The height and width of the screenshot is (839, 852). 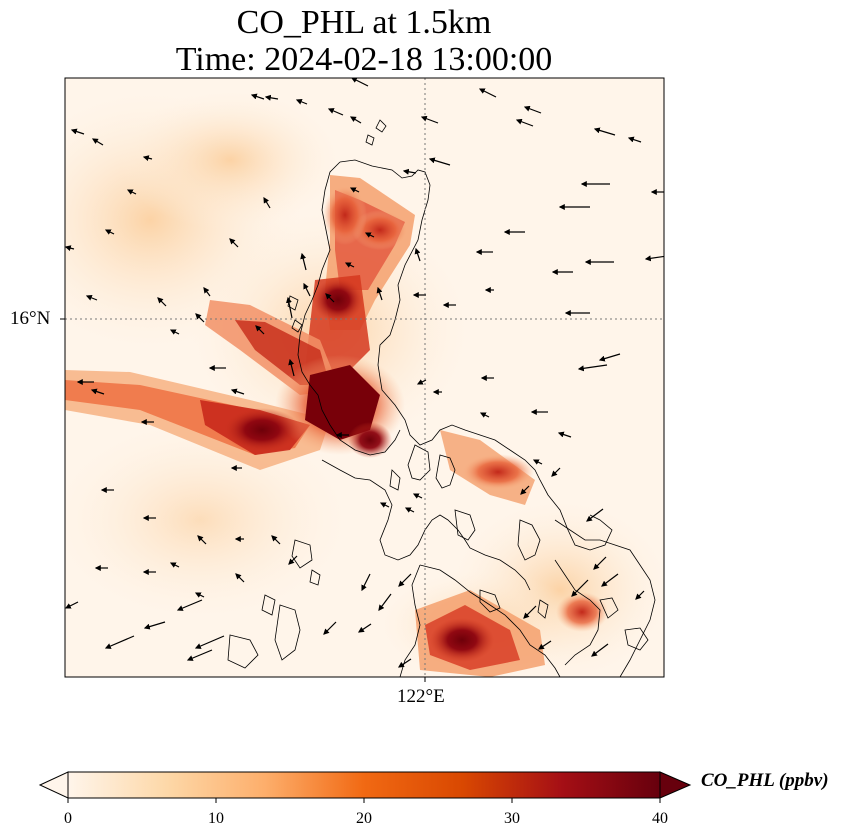 I want to click on colorbar-label: CO_PHL (ppbv), so click(x=765, y=780).